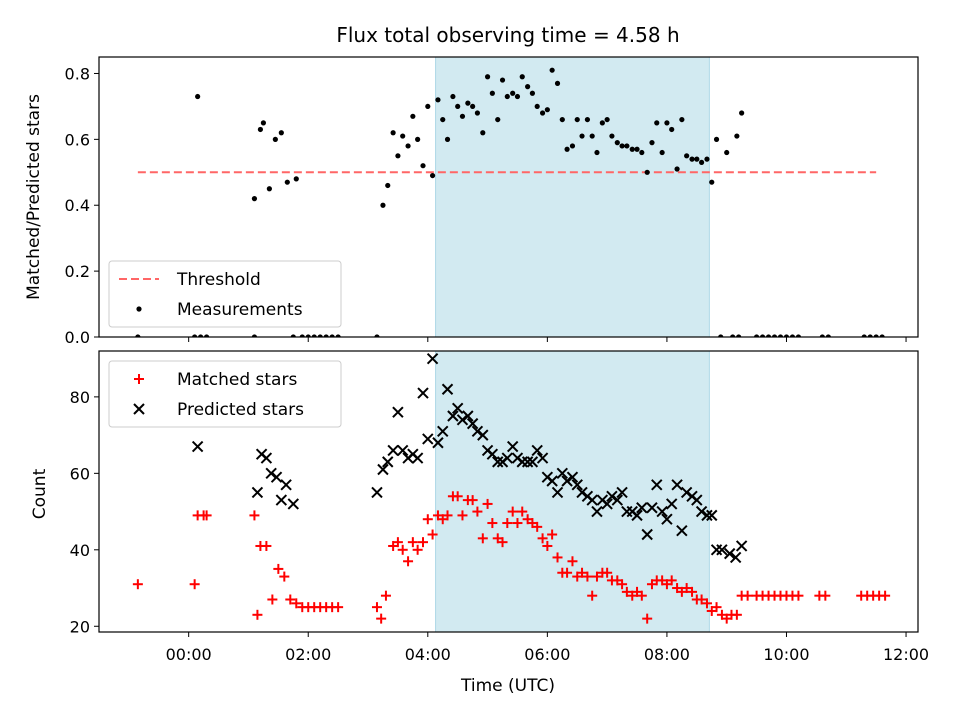 This screenshot has height=720, width=960. What do you see at coordinates (34, 197) in the screenshot?
I see `top-y-axis-label: Matched/Predicted stars` at bounding box center [34, 197].